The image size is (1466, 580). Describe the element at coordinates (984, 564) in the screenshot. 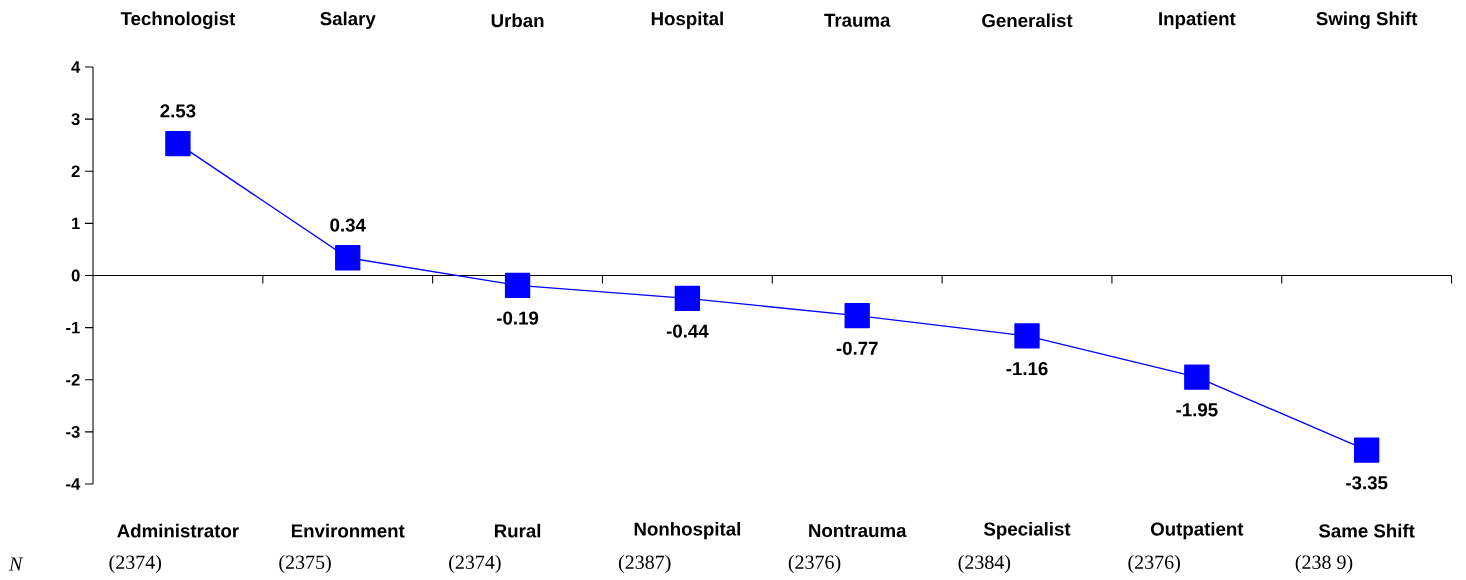

I see `text: (2384)` at that location.